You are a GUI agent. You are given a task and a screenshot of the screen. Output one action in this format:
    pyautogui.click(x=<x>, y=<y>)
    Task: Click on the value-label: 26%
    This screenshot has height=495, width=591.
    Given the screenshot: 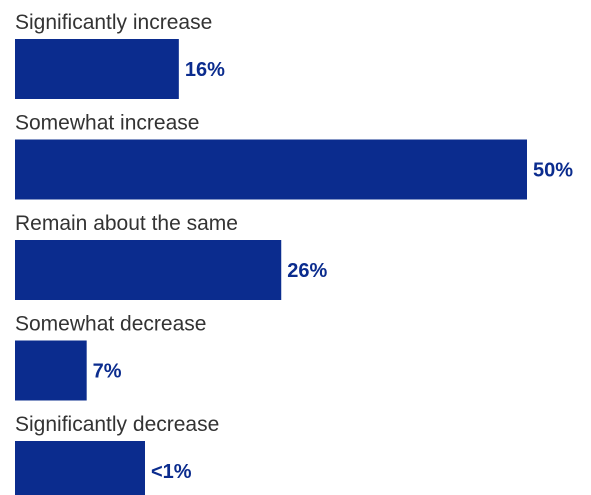 What is the action you would take?
    pyautogui.click(x=307, y=271)
    